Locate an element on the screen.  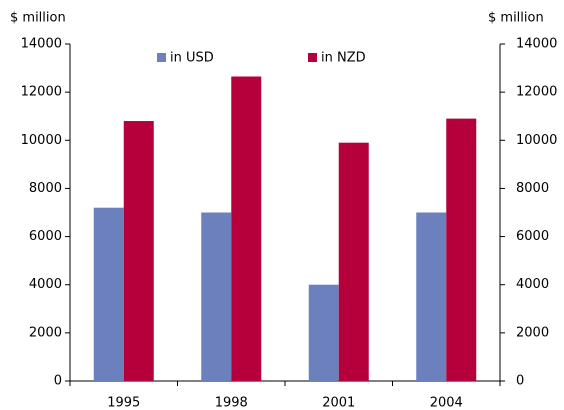
y-tick-label: 4000 is located at coordinates (45, 284).